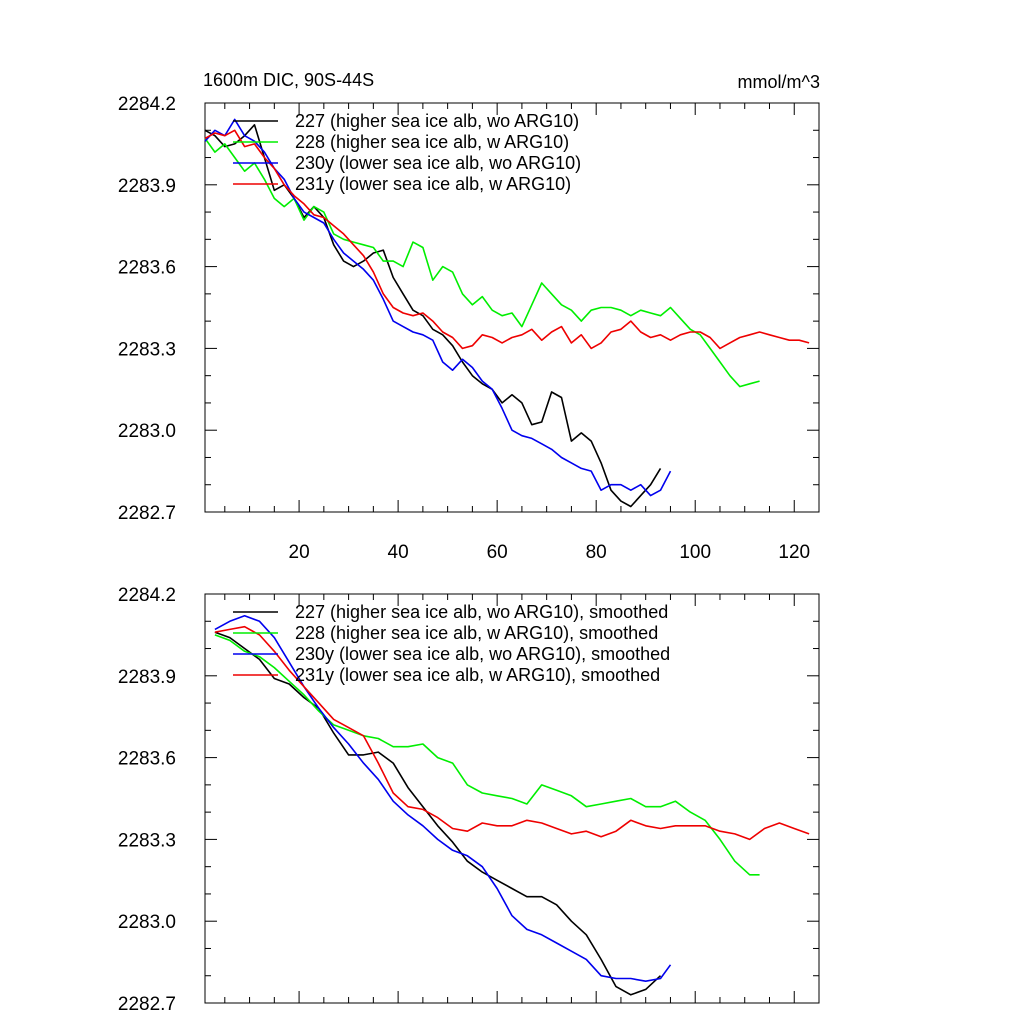 The width and height of the screenshot is (1024, 1024). Describe the element at coordinates (550, 552) in the screenshot. I see `x-tick-labels-top: 20 40 60 80 100 120` at that location.